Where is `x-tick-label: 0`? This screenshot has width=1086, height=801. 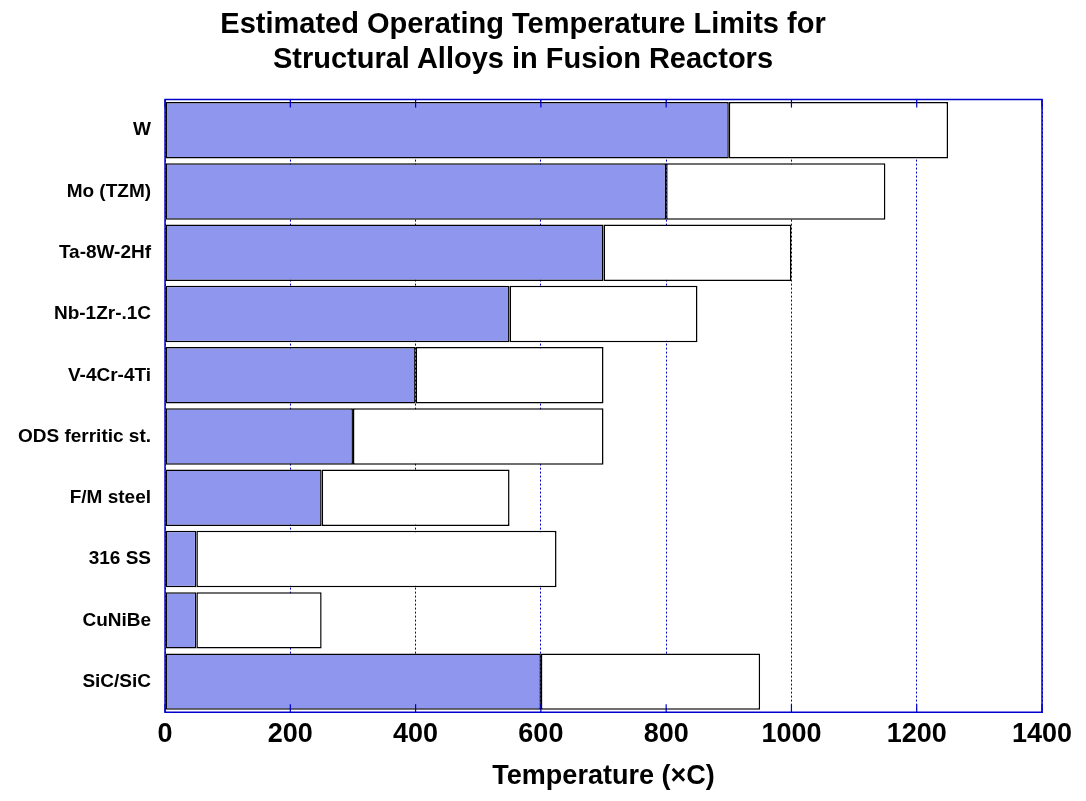
x-tick-label: 0 is located at coordinates (165, 732).